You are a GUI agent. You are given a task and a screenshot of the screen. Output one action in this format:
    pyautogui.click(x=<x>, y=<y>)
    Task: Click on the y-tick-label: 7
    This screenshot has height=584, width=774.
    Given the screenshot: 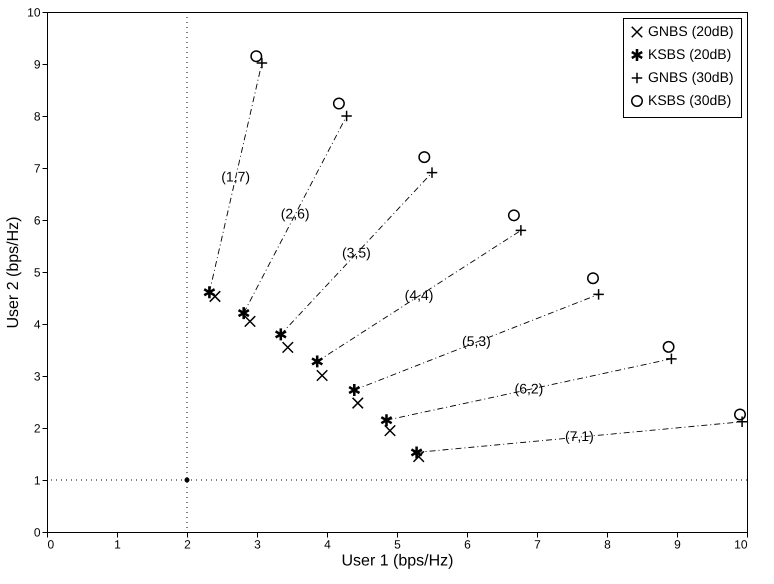 What is the action you would take?
    pyautogui.click(x=37, y=169)
    